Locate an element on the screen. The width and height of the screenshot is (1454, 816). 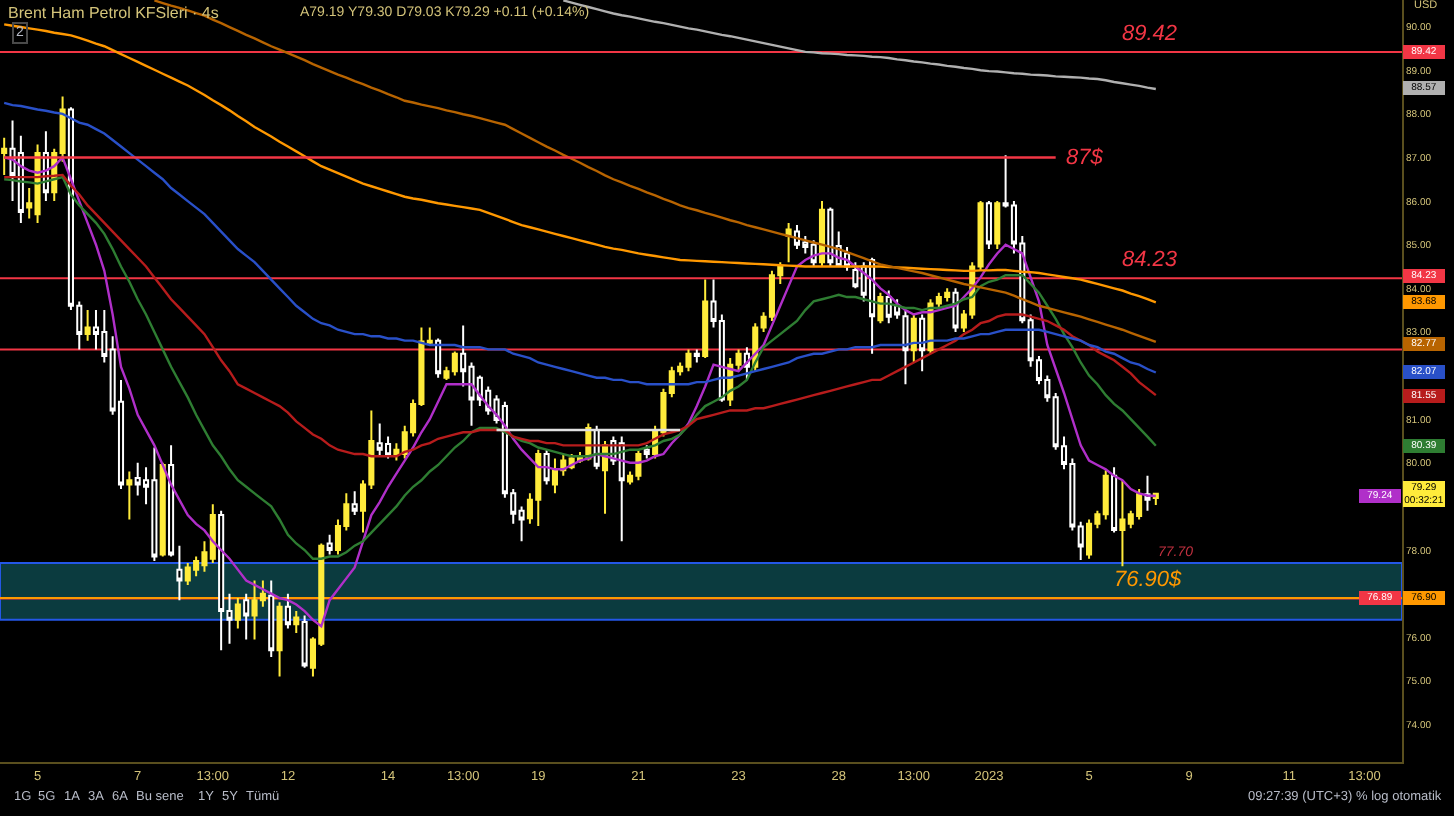
ref-line-label: 76.90$ is located at coordinates (1149, 580).